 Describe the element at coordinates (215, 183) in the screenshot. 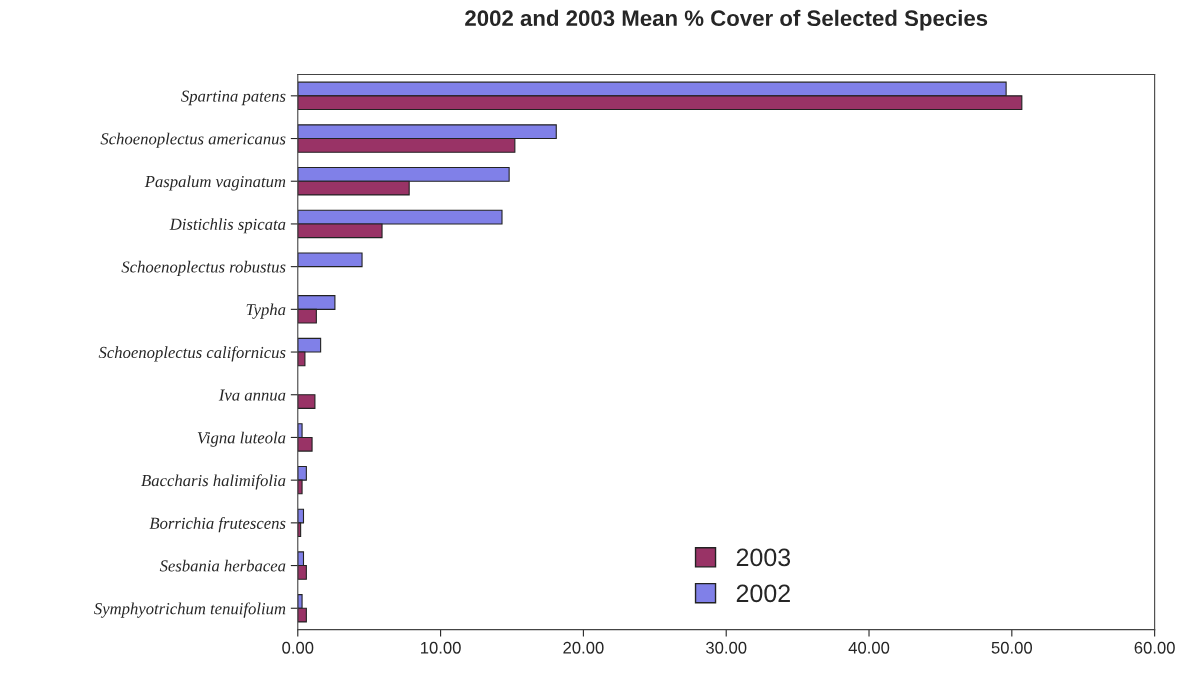

I see `y-tick-label: Paspalum vaginatum` at that location.